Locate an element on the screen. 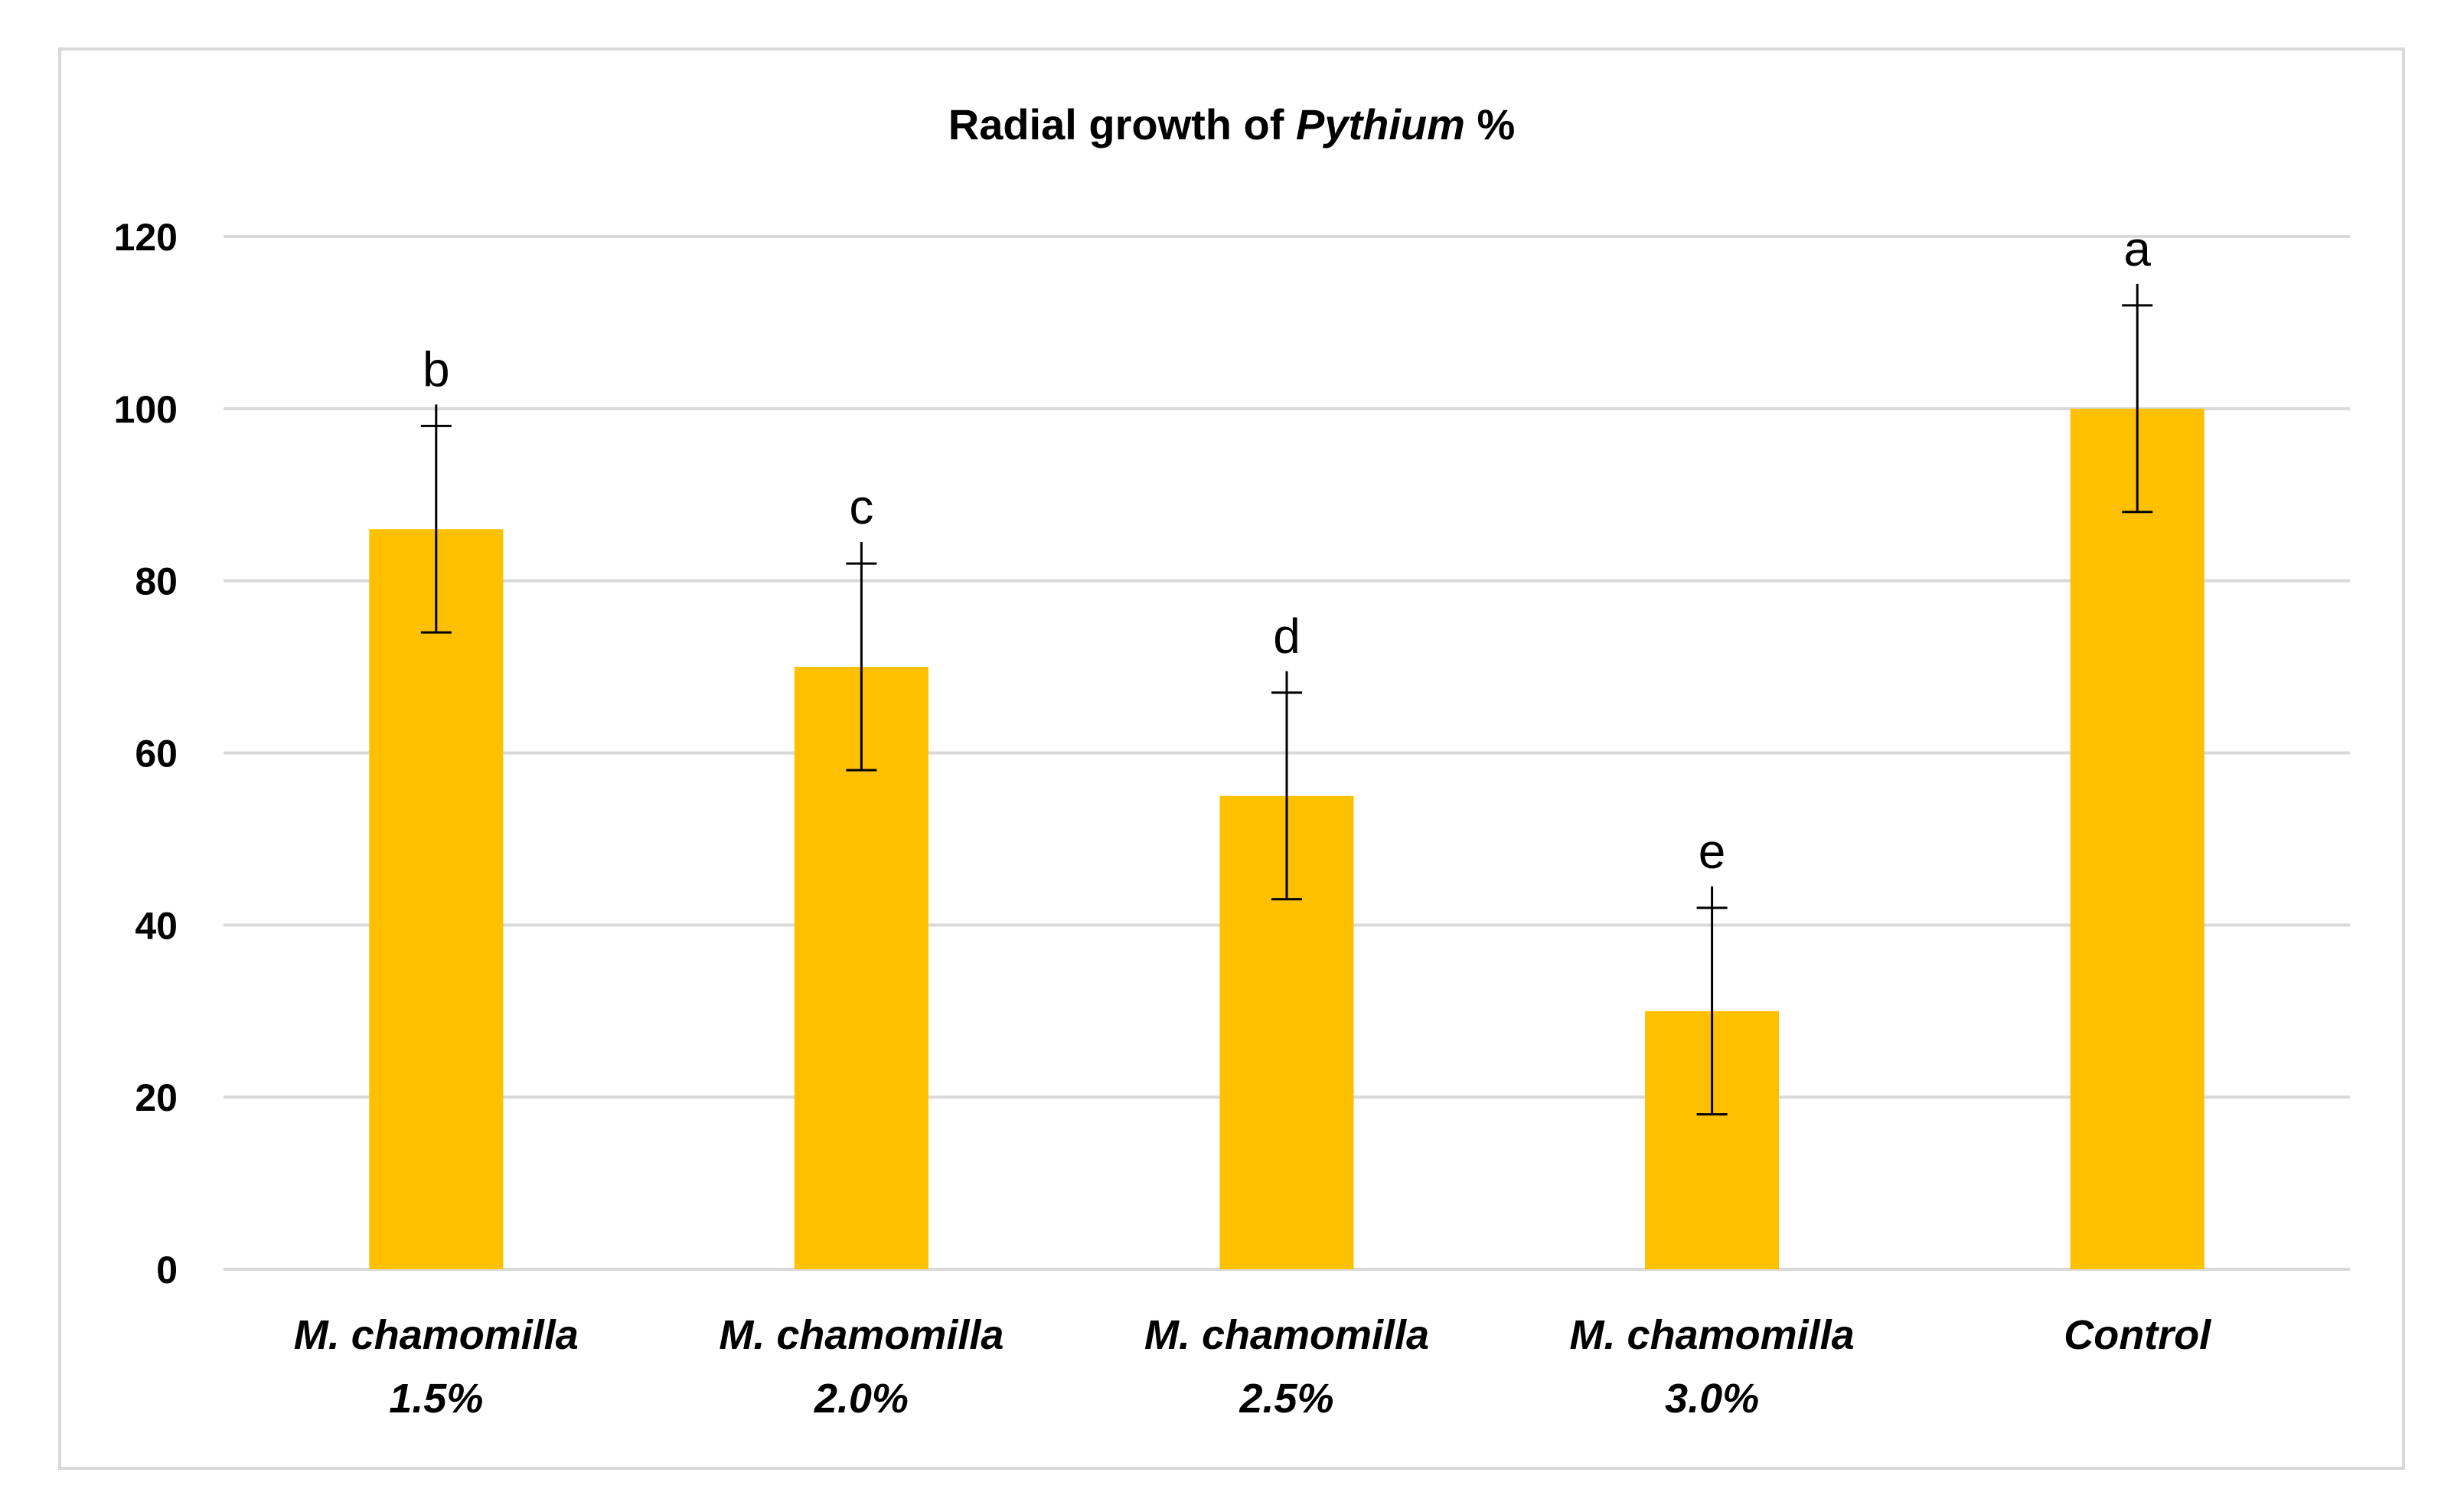 This screenshot has height=1502, width=2464. chart-title: Radial growth of Pythium % is located at coordinates (1232, 124).